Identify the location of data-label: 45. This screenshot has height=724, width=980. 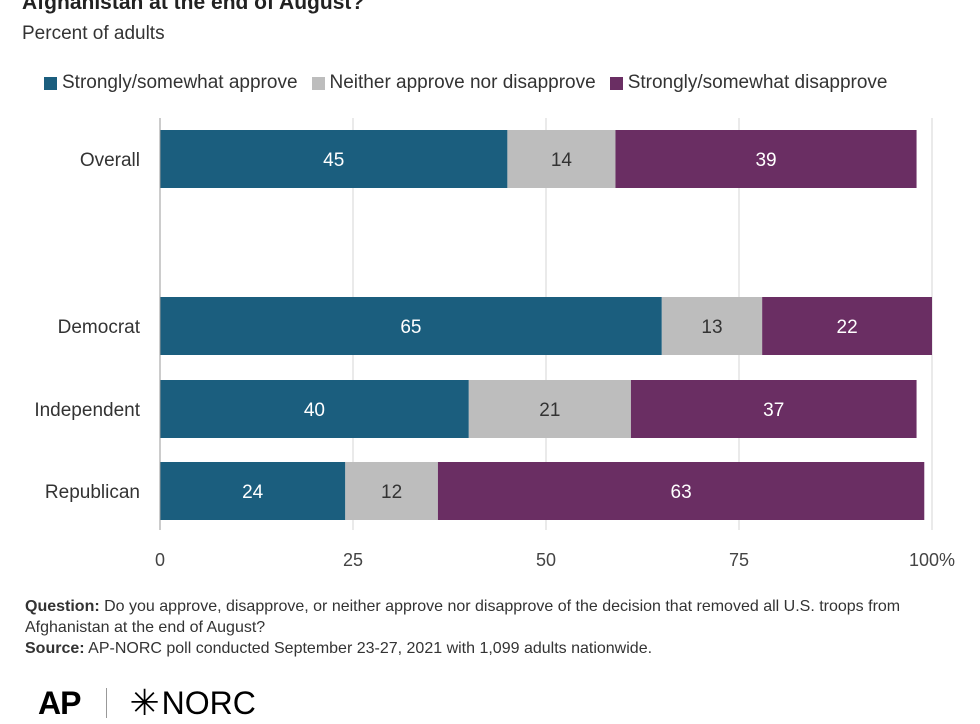
(333, 160).